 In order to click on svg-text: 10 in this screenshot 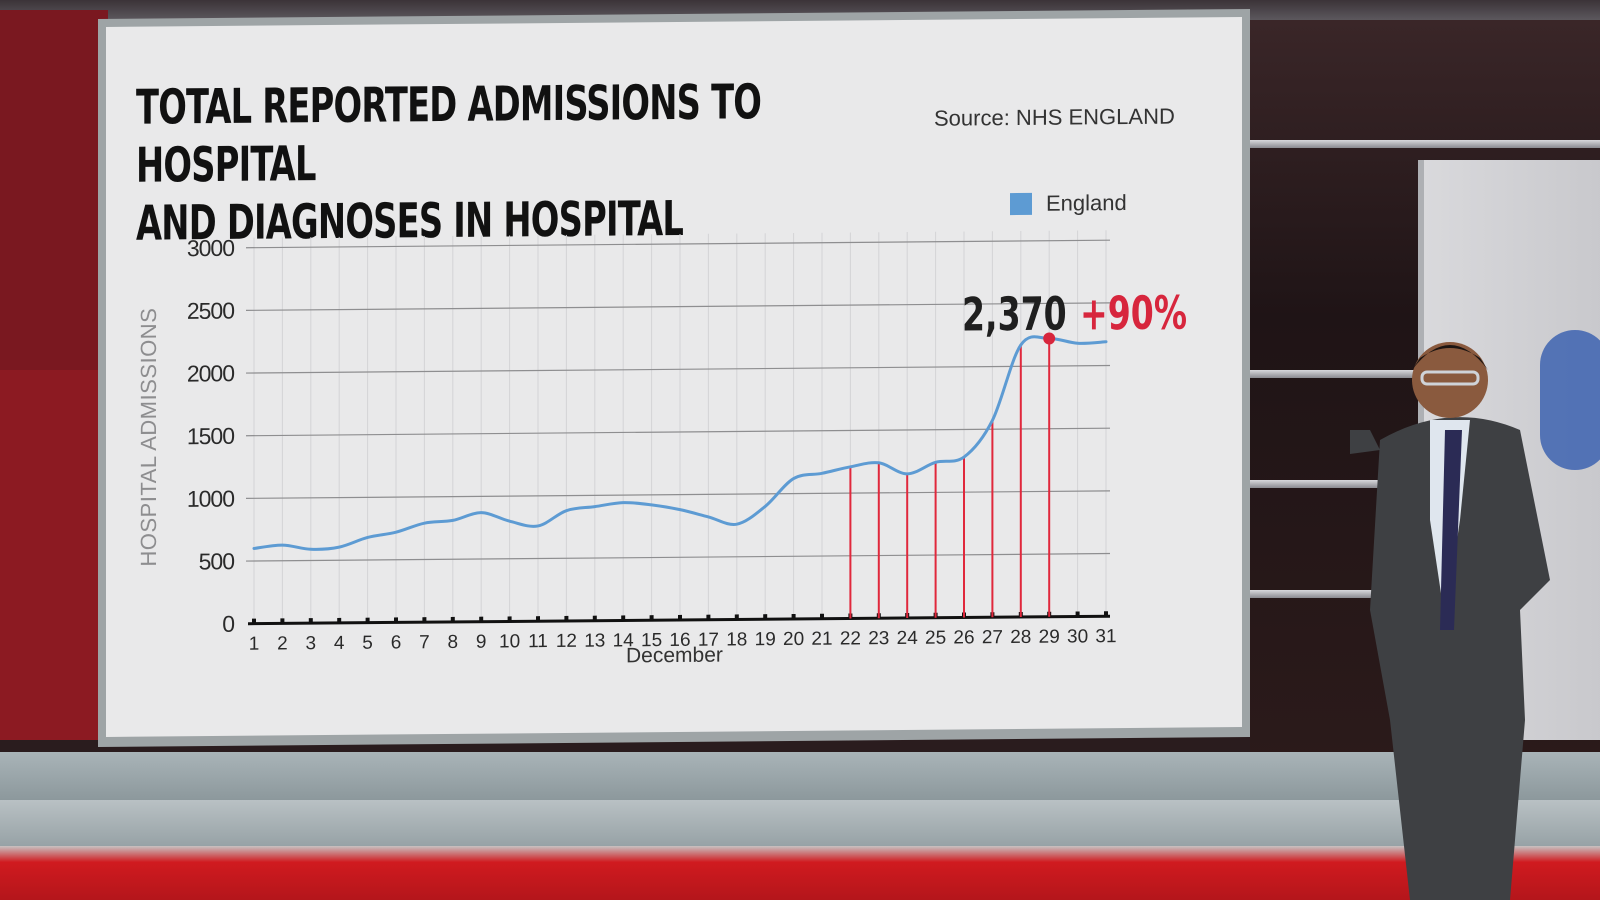, I will do `click(509, 641)`.